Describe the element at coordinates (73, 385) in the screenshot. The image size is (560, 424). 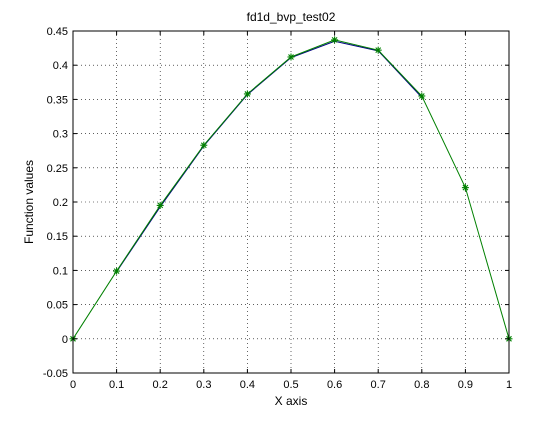
I see `x-tick-label: 0` at that location.